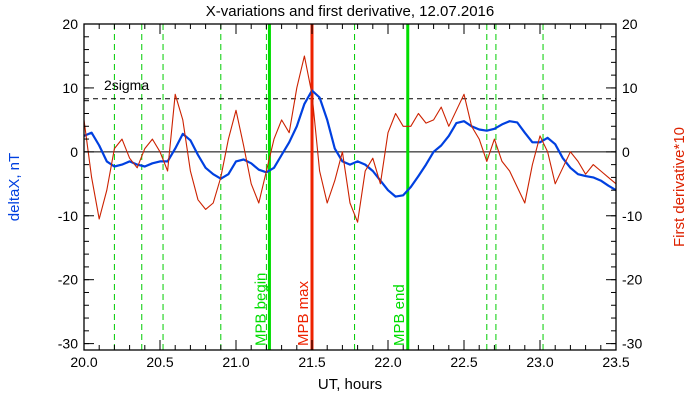 Image resolution: width=700 pixels, height=400 pixels. What do you see at coordinates (311, 362) in the screenshot?
I see `x-tick-label: 21.5` at bounding box center [311, 362].